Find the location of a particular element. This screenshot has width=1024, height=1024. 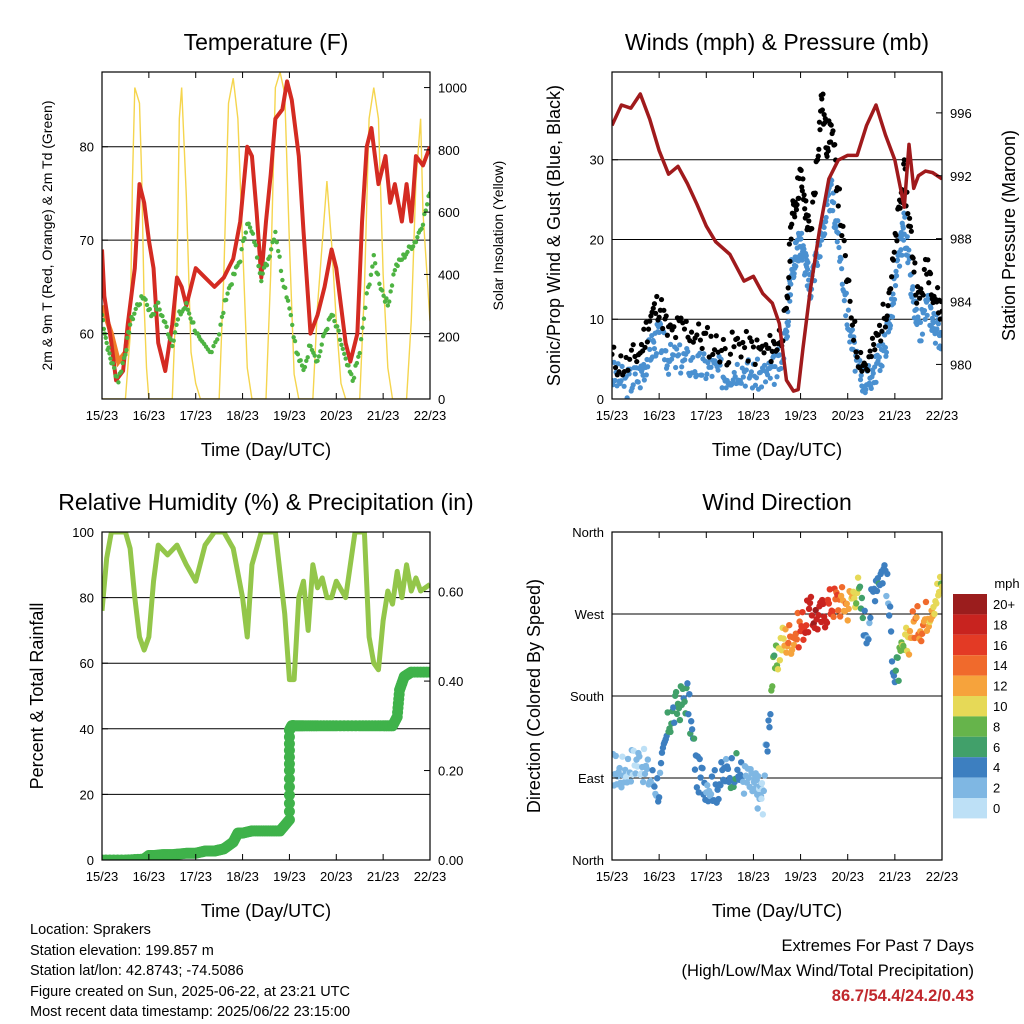

x-axis-label: Time (Day/UTC) is located at coordinates (266, 450).